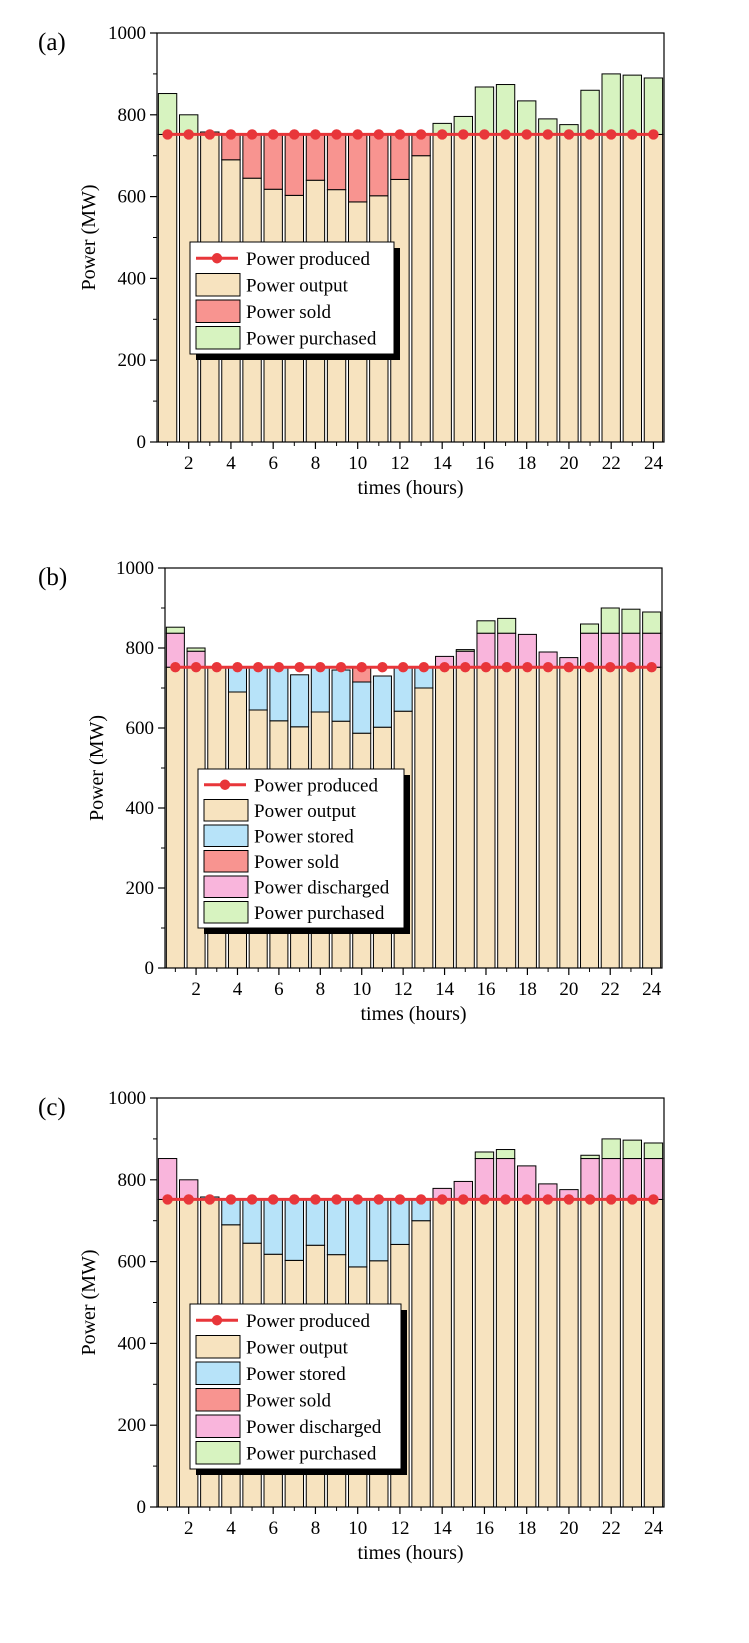 The width and height of the screenshot is (749, 1643). What do you see at coordinates (52, 577) in the screenshot?
I see `panel-label-b: (b)` at bounding box center [52, 577].